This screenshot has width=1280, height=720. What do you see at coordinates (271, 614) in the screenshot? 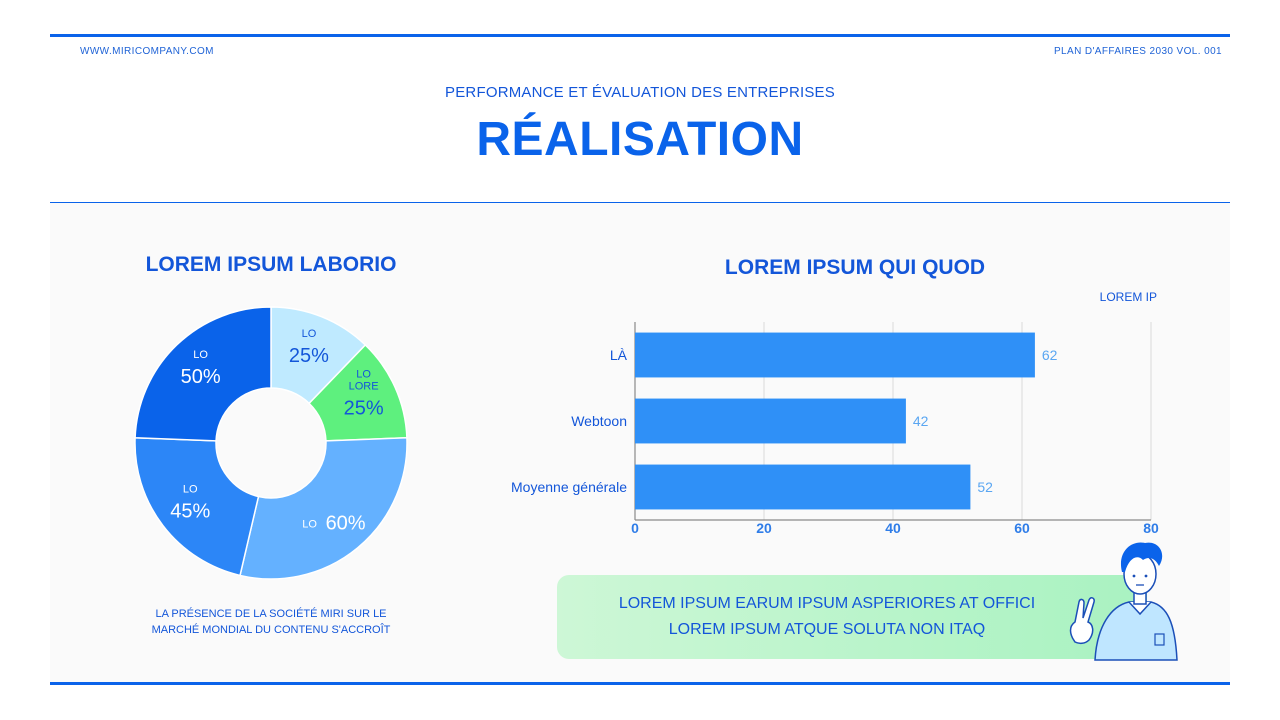
I see `donut-caption-line1: LA PRÉSENCE DE LA SOCIÉTÉ MIRI SUR LE` at bounding box center [271, 614].